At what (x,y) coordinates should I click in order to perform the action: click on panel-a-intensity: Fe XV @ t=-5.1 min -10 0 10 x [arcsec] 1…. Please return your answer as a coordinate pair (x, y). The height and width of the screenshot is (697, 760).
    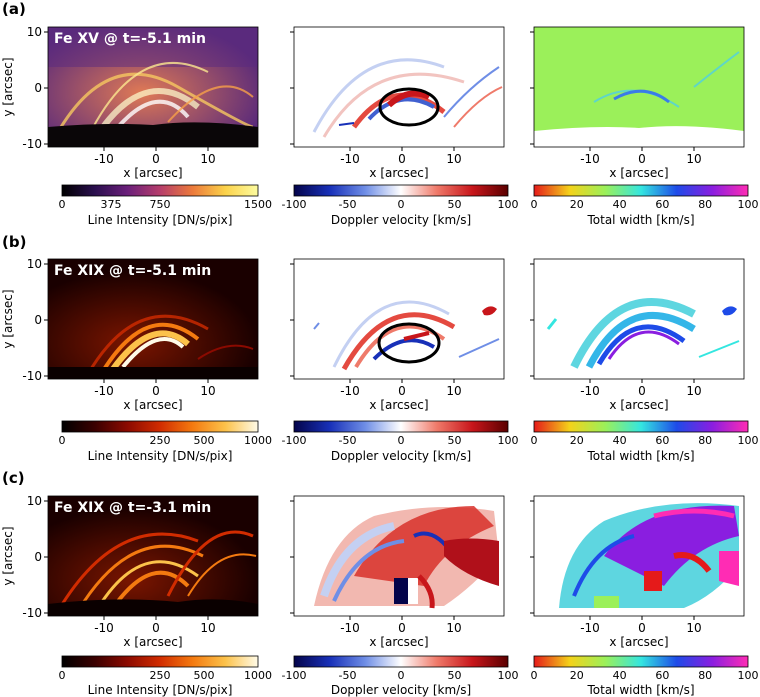
    Looking at the image, I should click on (130, 102).